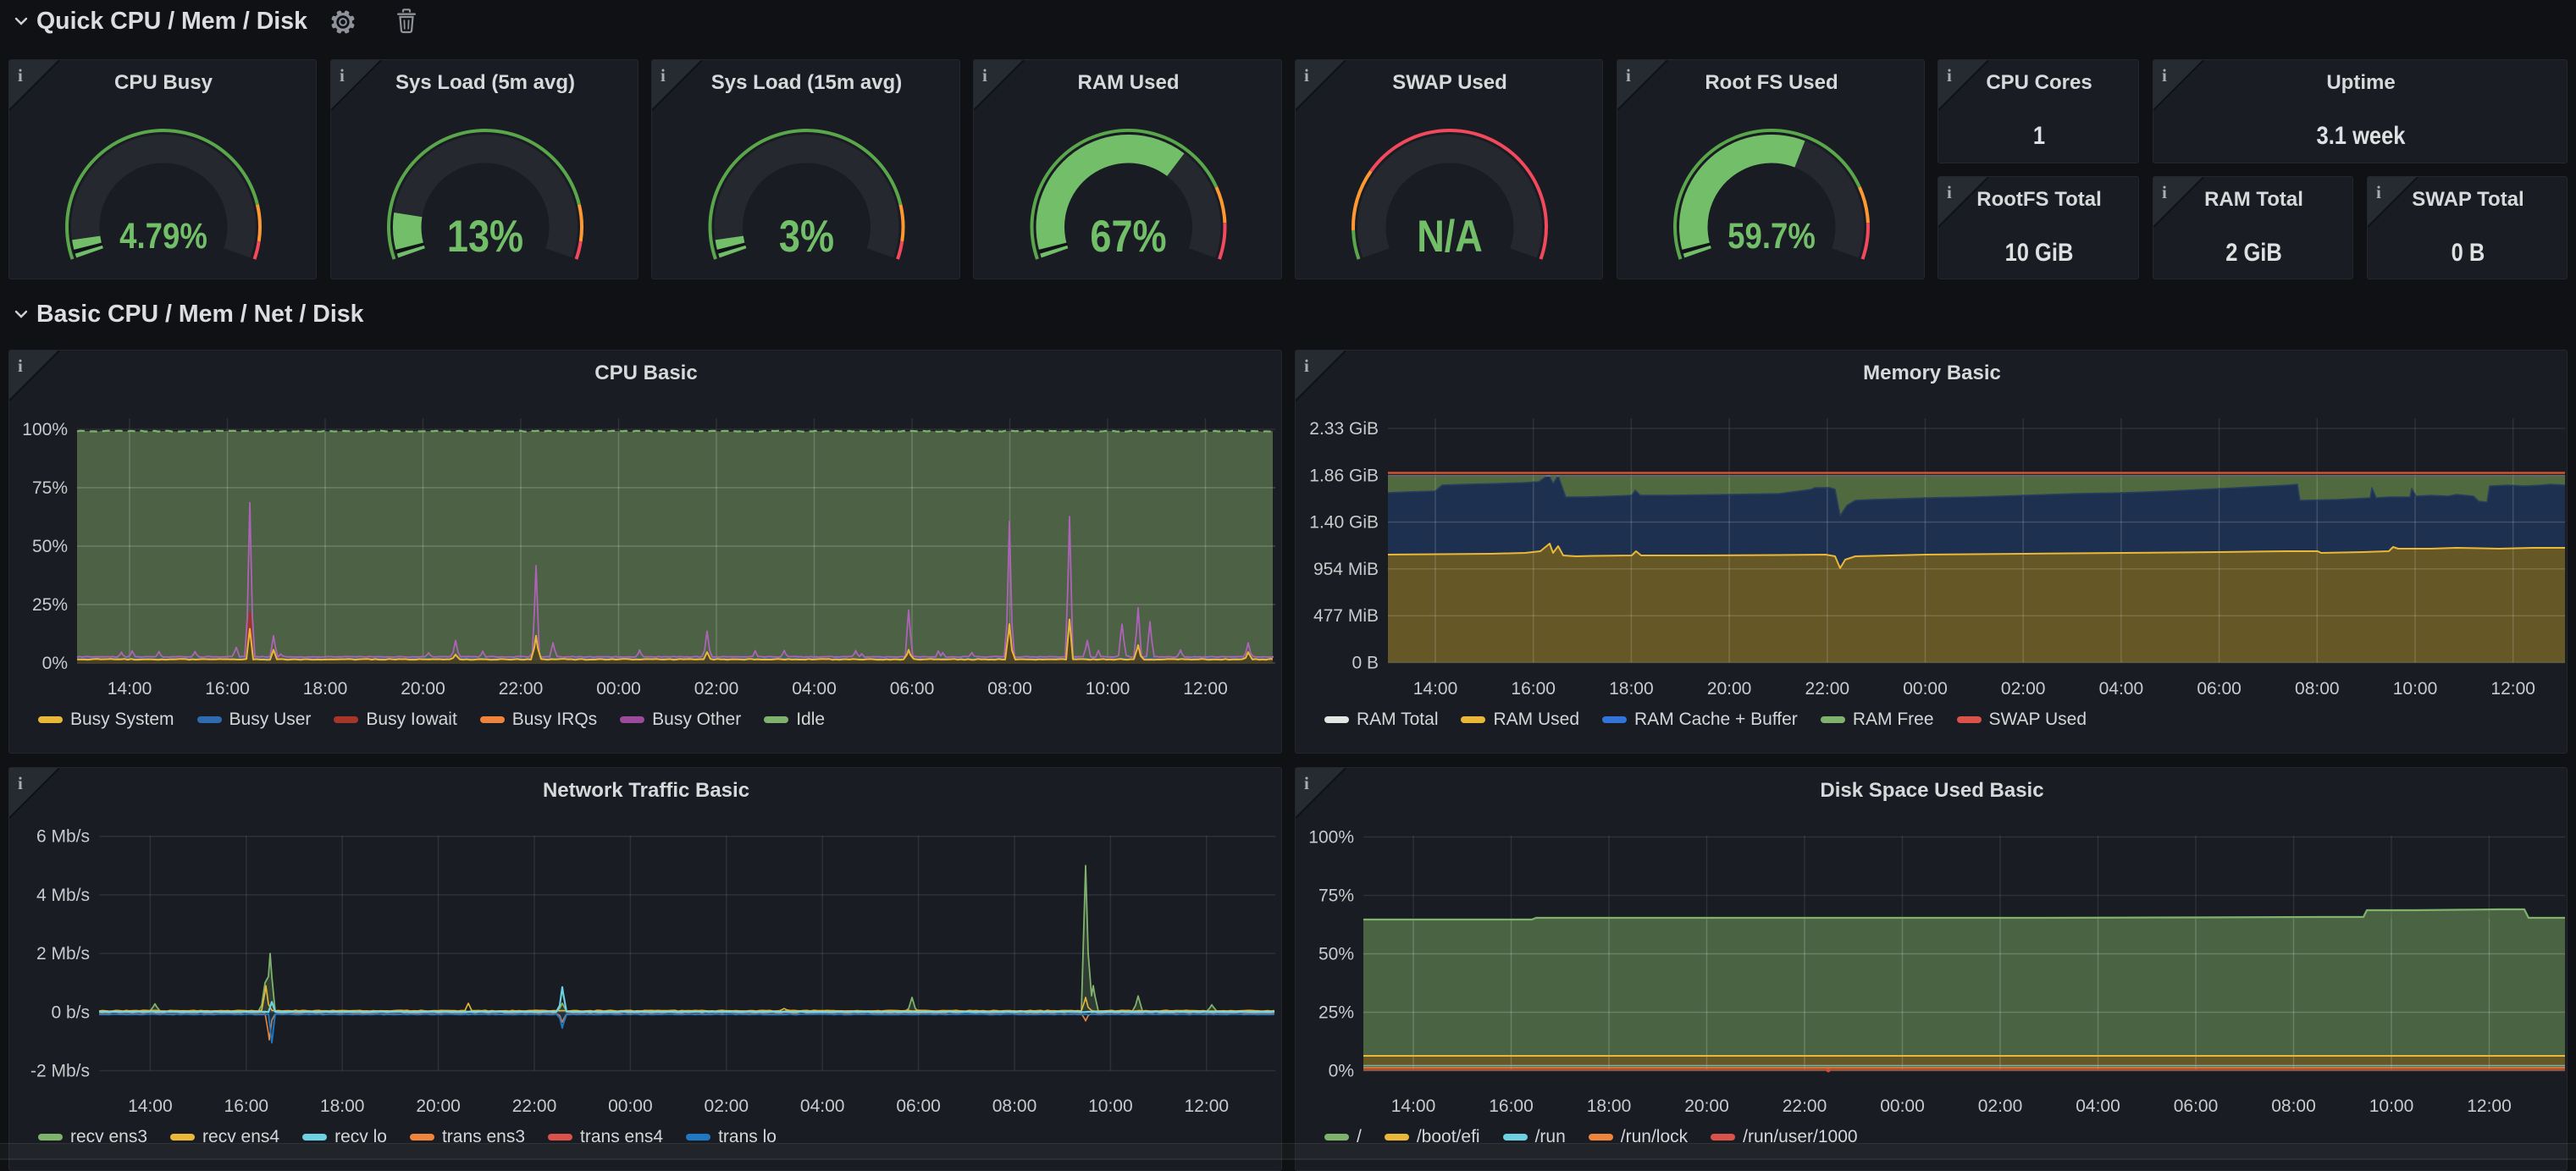 This screenshot has width=2576, height=1171. I want to click on svg-text: 6 Mb/s, so click(63, 837).